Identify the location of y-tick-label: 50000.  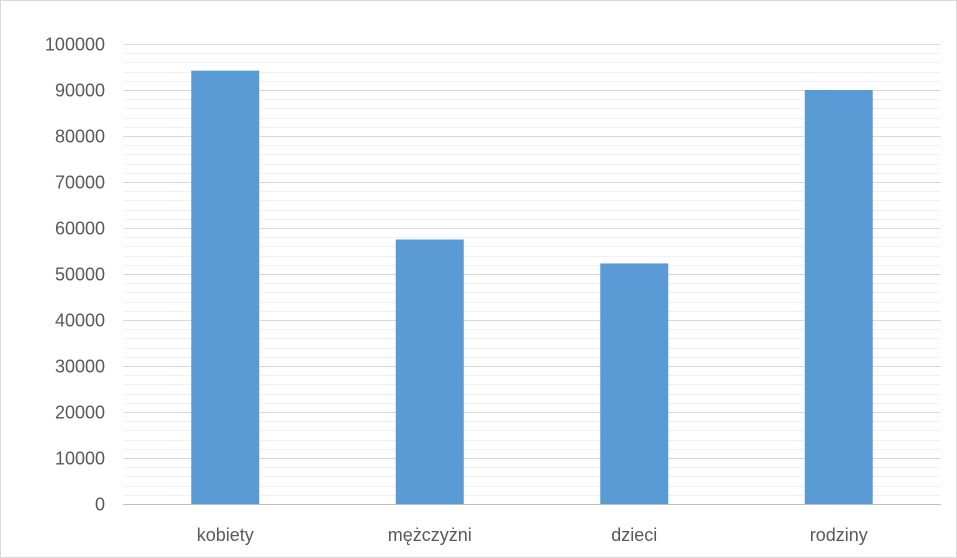
(80, 275).